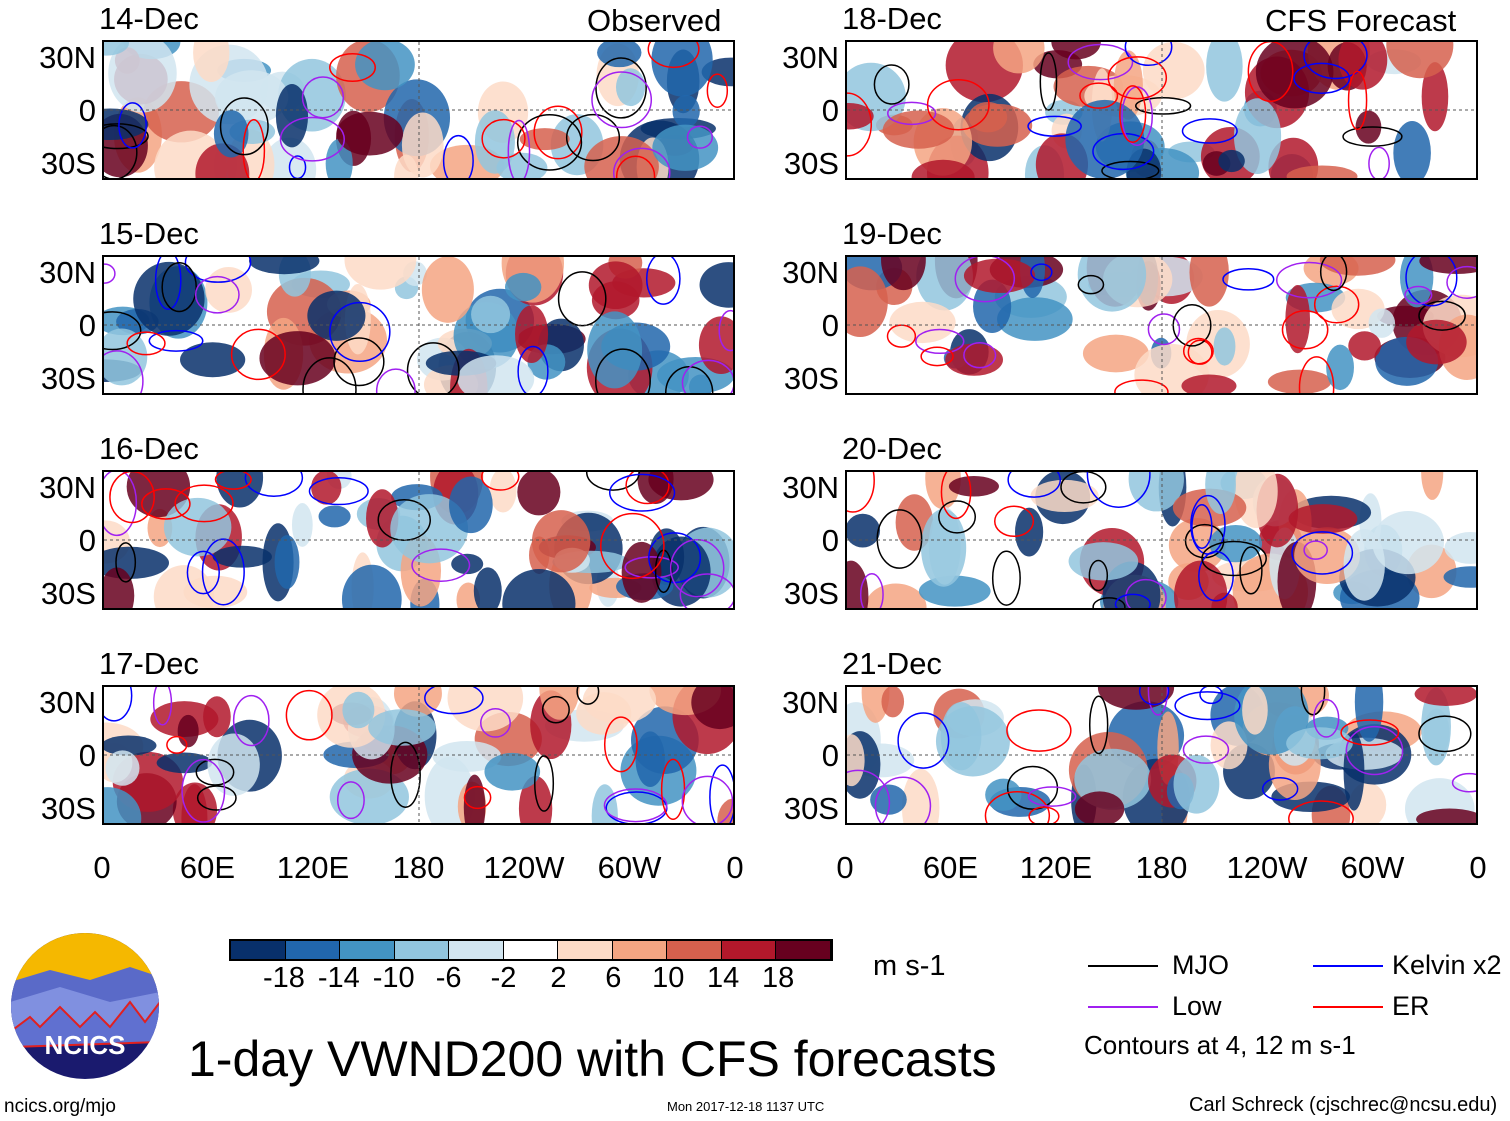  Describe the element at coordinates (778, 978) in the screenshot. I see `colorbar-label: 18` at that location.